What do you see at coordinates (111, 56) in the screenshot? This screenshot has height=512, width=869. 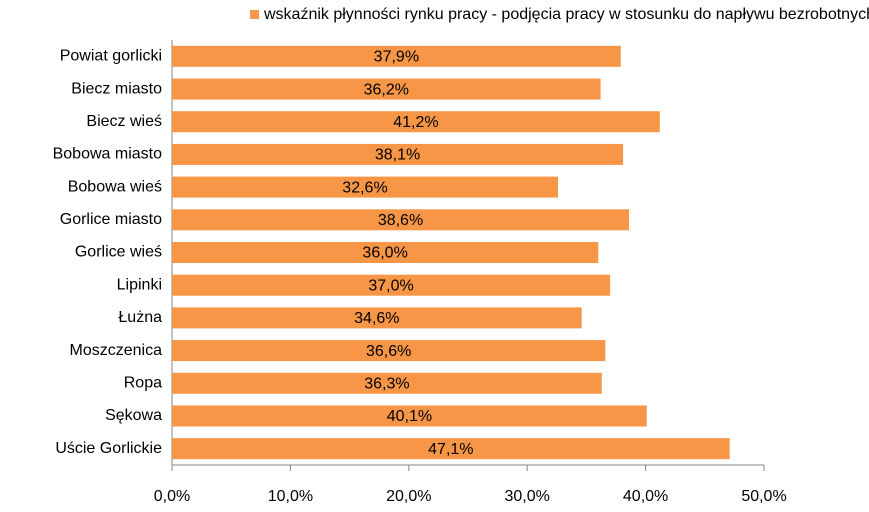 I see `y-tick-label: Powiat gorlicki` at bounding box center [111, 56].